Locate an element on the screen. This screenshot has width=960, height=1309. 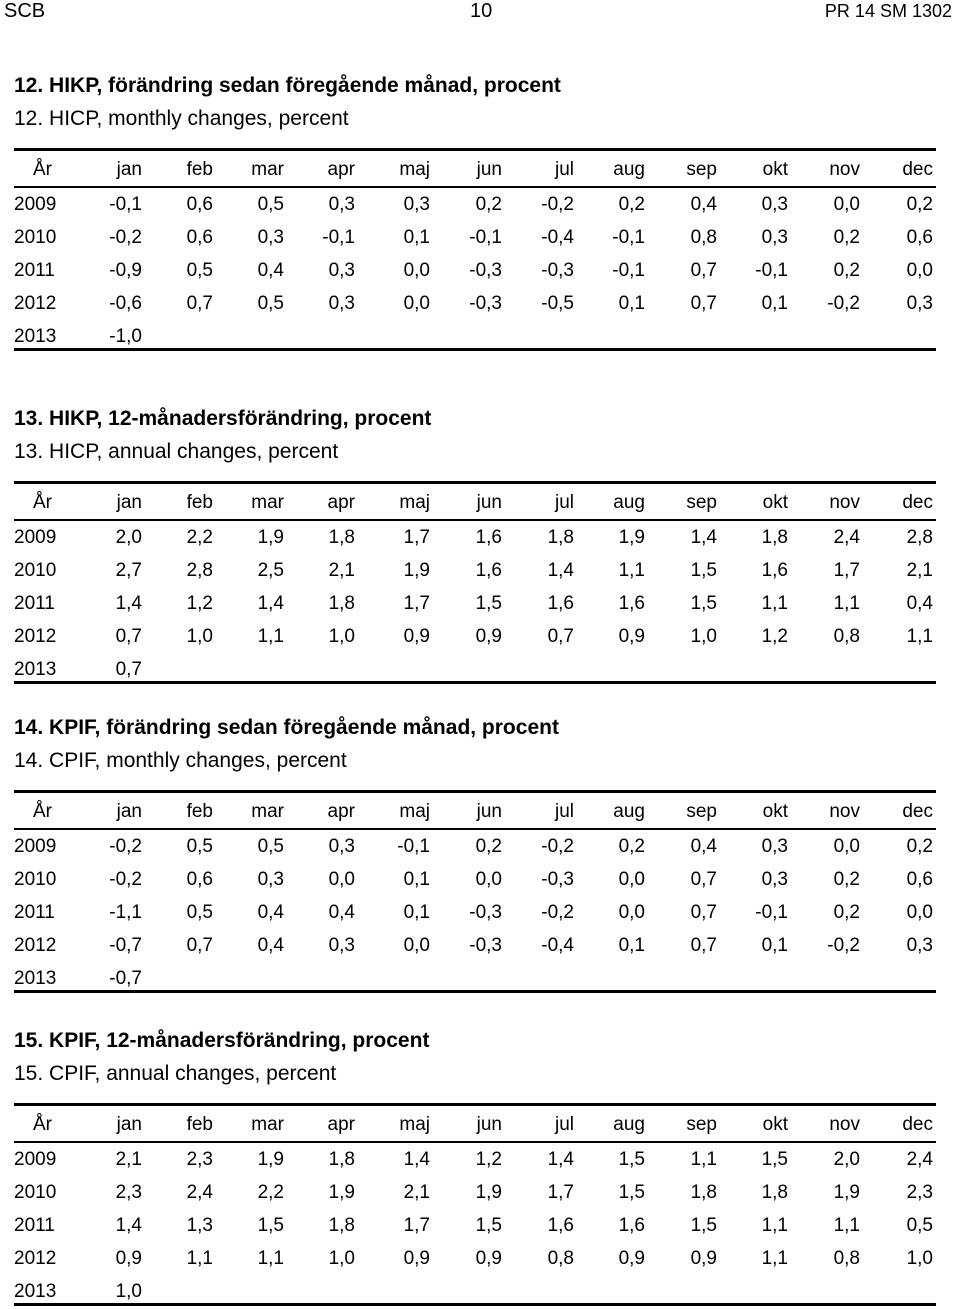
table-row: 2013 1,0 is located at coordinates (480, 1295).